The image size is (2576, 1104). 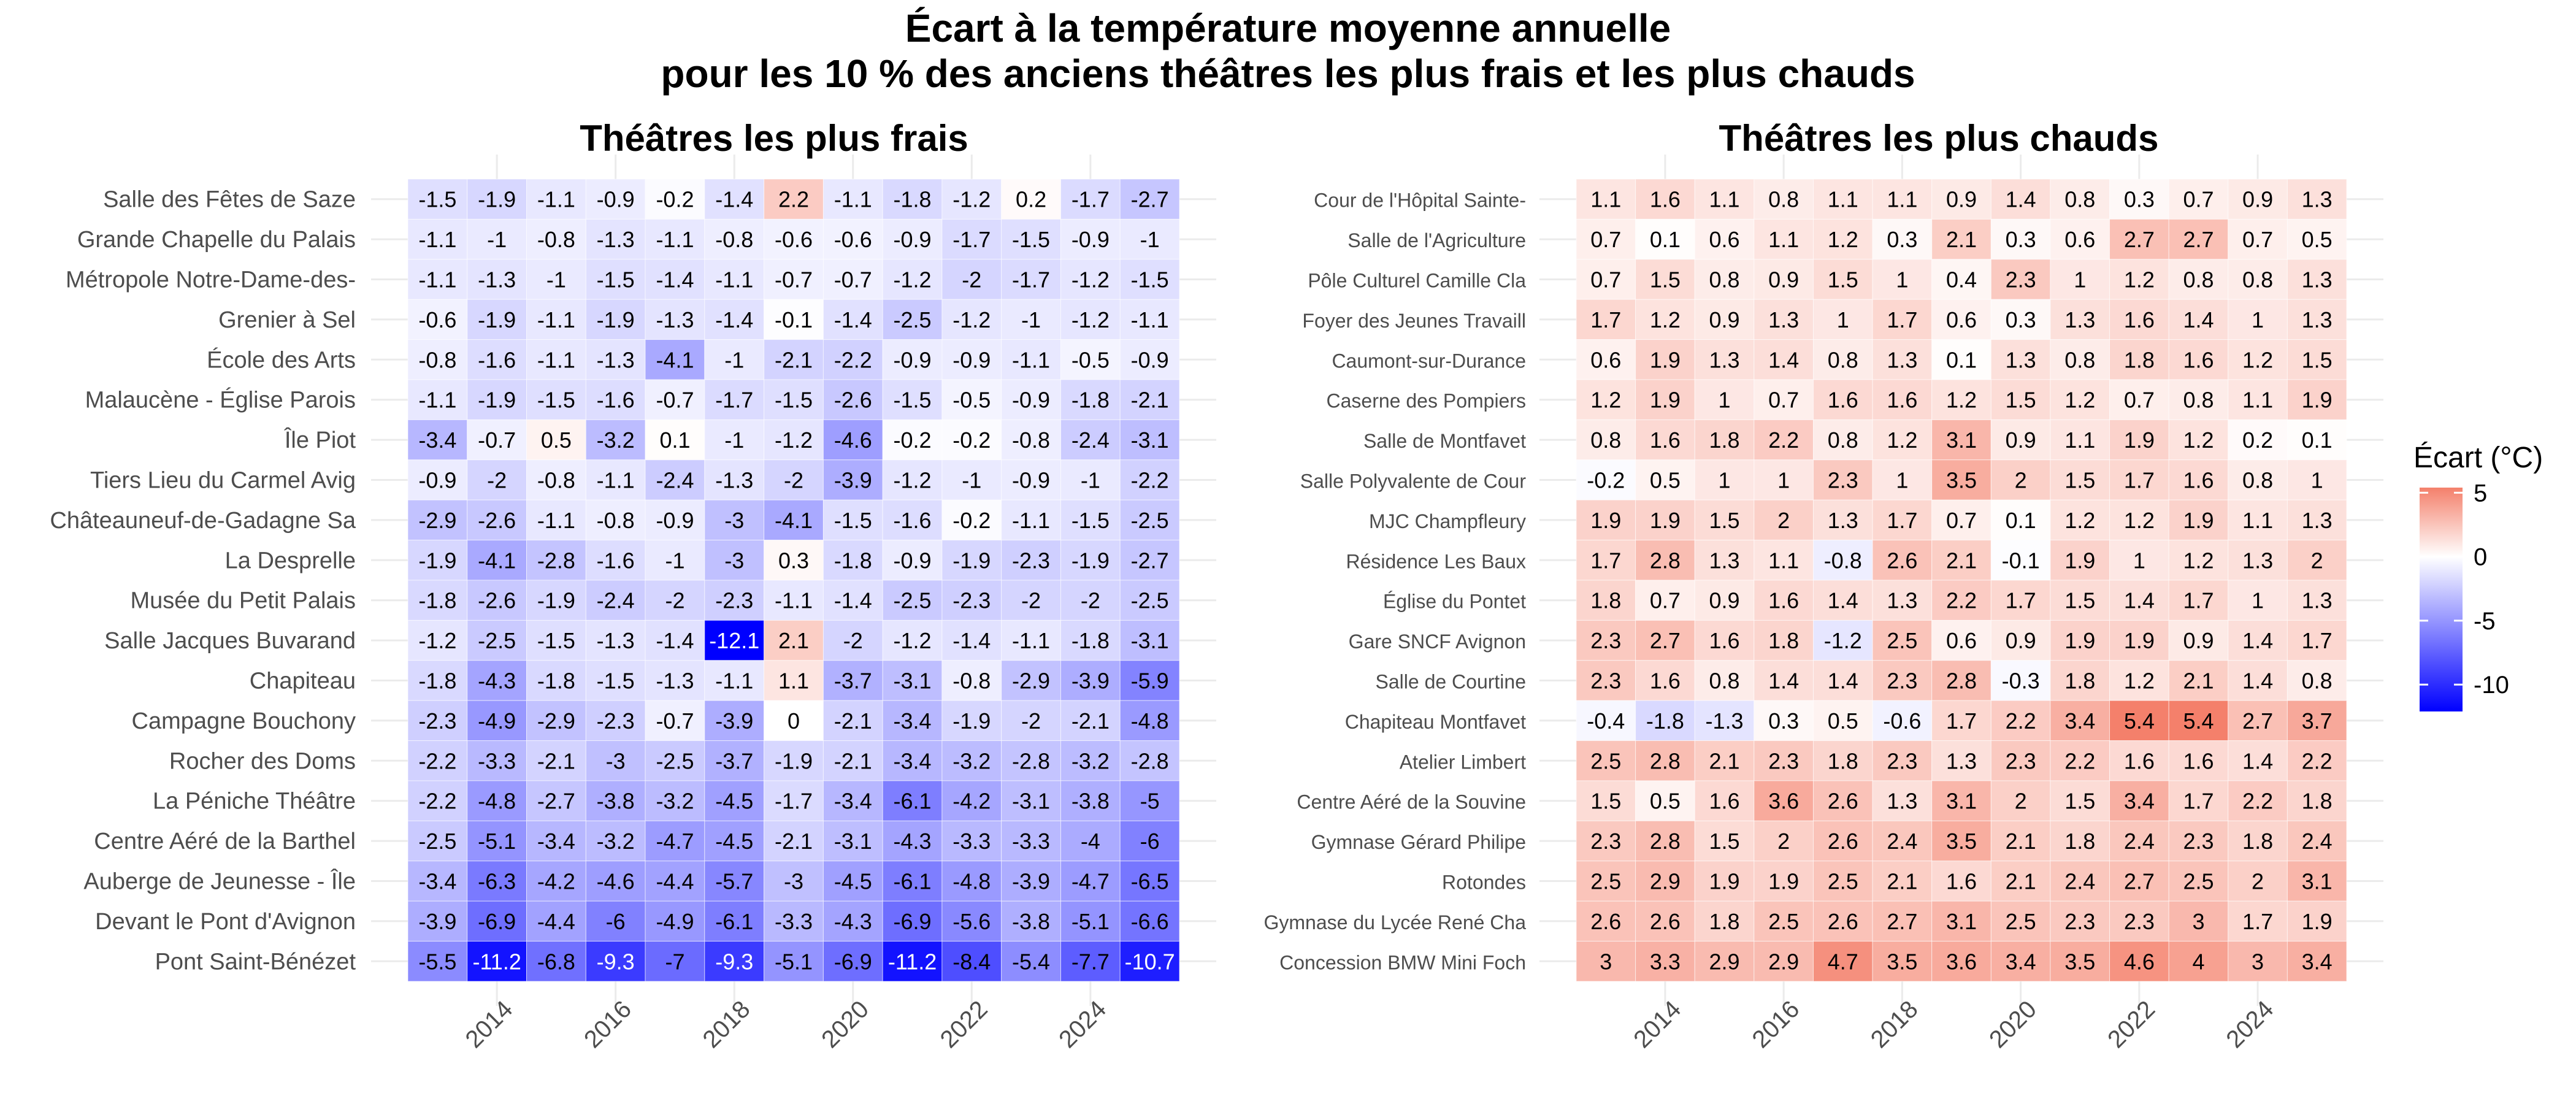 What do you see at coordinates (1150, 480) in the screenshot?
I see `cell-value-label: -2.2` at bounding box center [1150, 480].